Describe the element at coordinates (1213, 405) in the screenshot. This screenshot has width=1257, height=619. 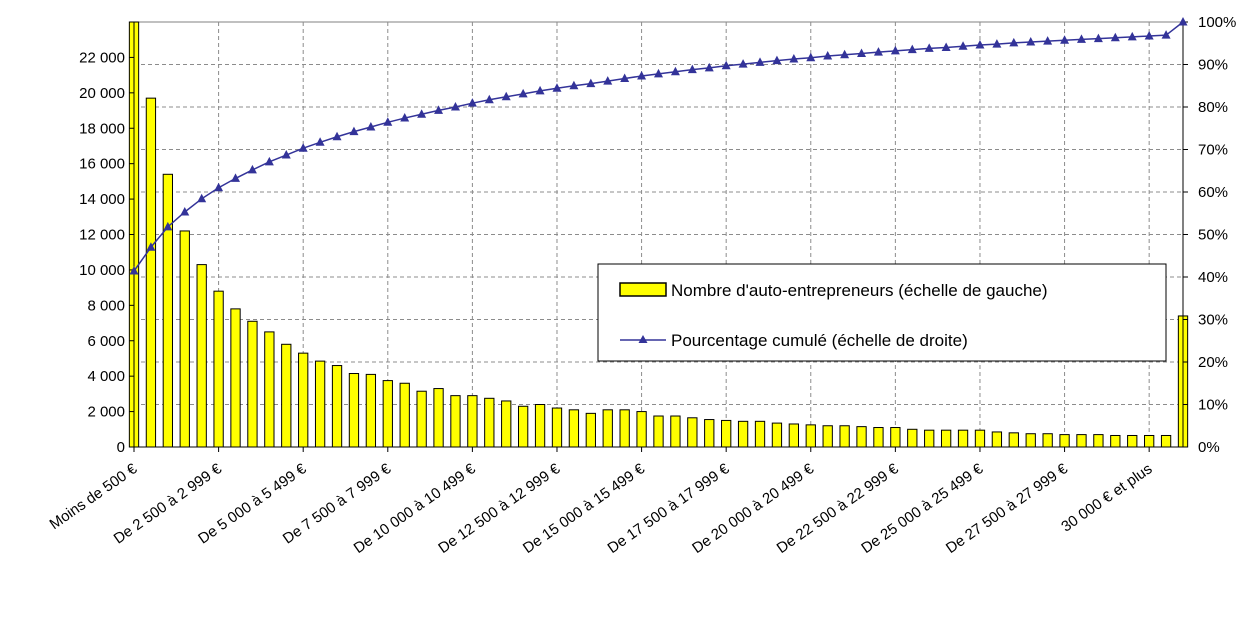
I see `y-tick-label-right: 10%` at that location.